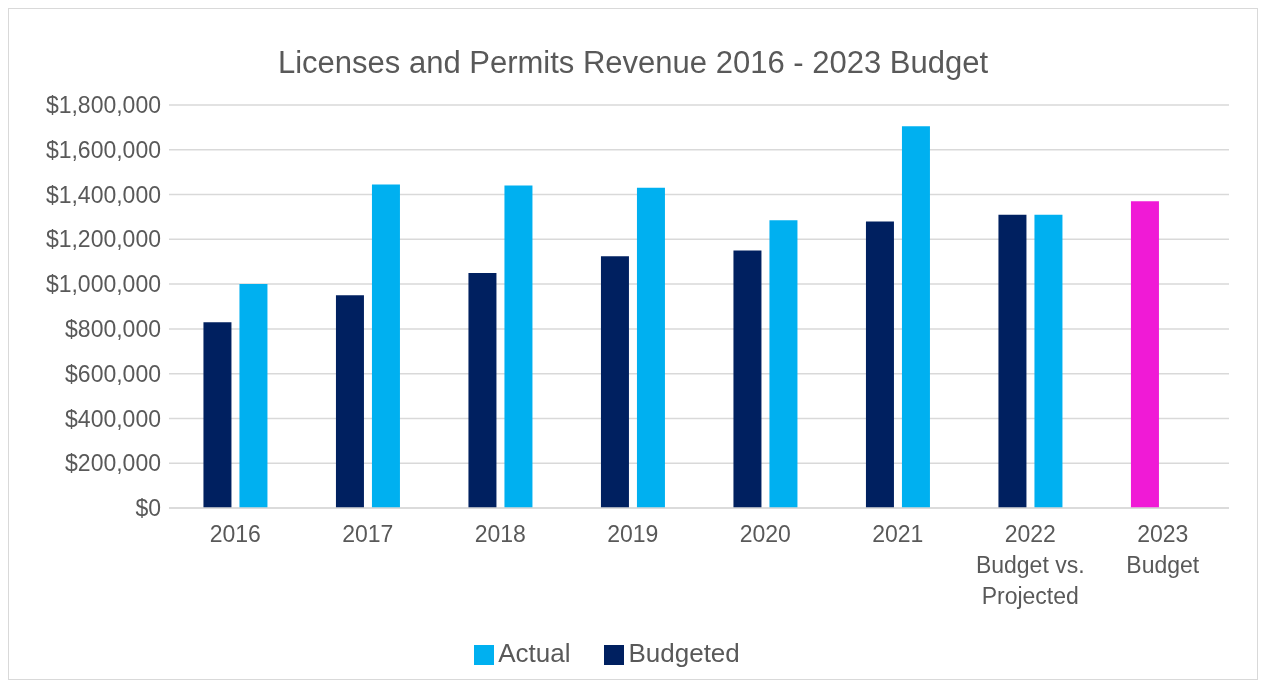 The width and height of the screenshot is (1266, 688). I want to click on y-tick-label: $1,200,000, so click(103, 239).